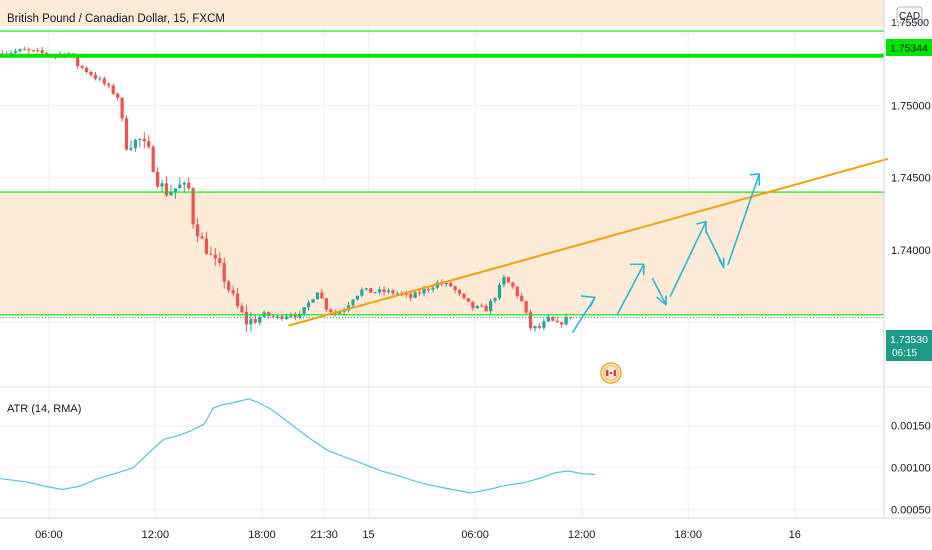 The image size is (932, 550). I want to click on atr-tick-label: 0.00150, so click(911, 427).